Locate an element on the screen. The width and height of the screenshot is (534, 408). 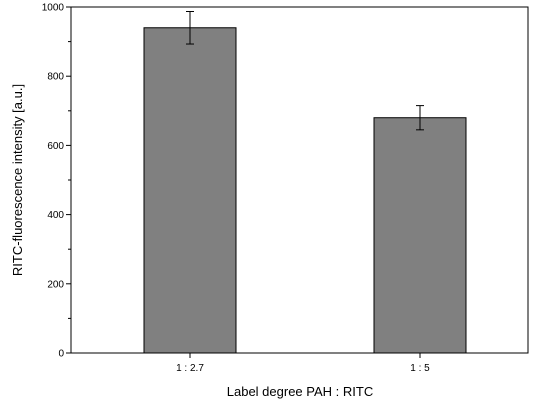
error-bars-group is located at coordinates (305, 70).